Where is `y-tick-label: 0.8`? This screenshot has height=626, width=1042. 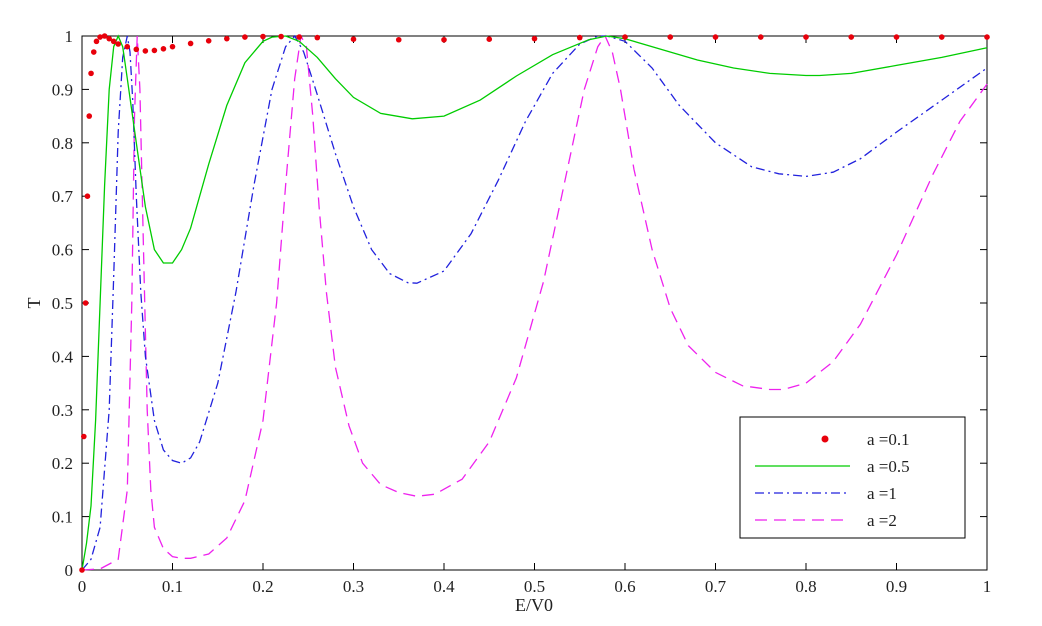 y-tick-label: 0.8 is located at coordinates (62, 143).